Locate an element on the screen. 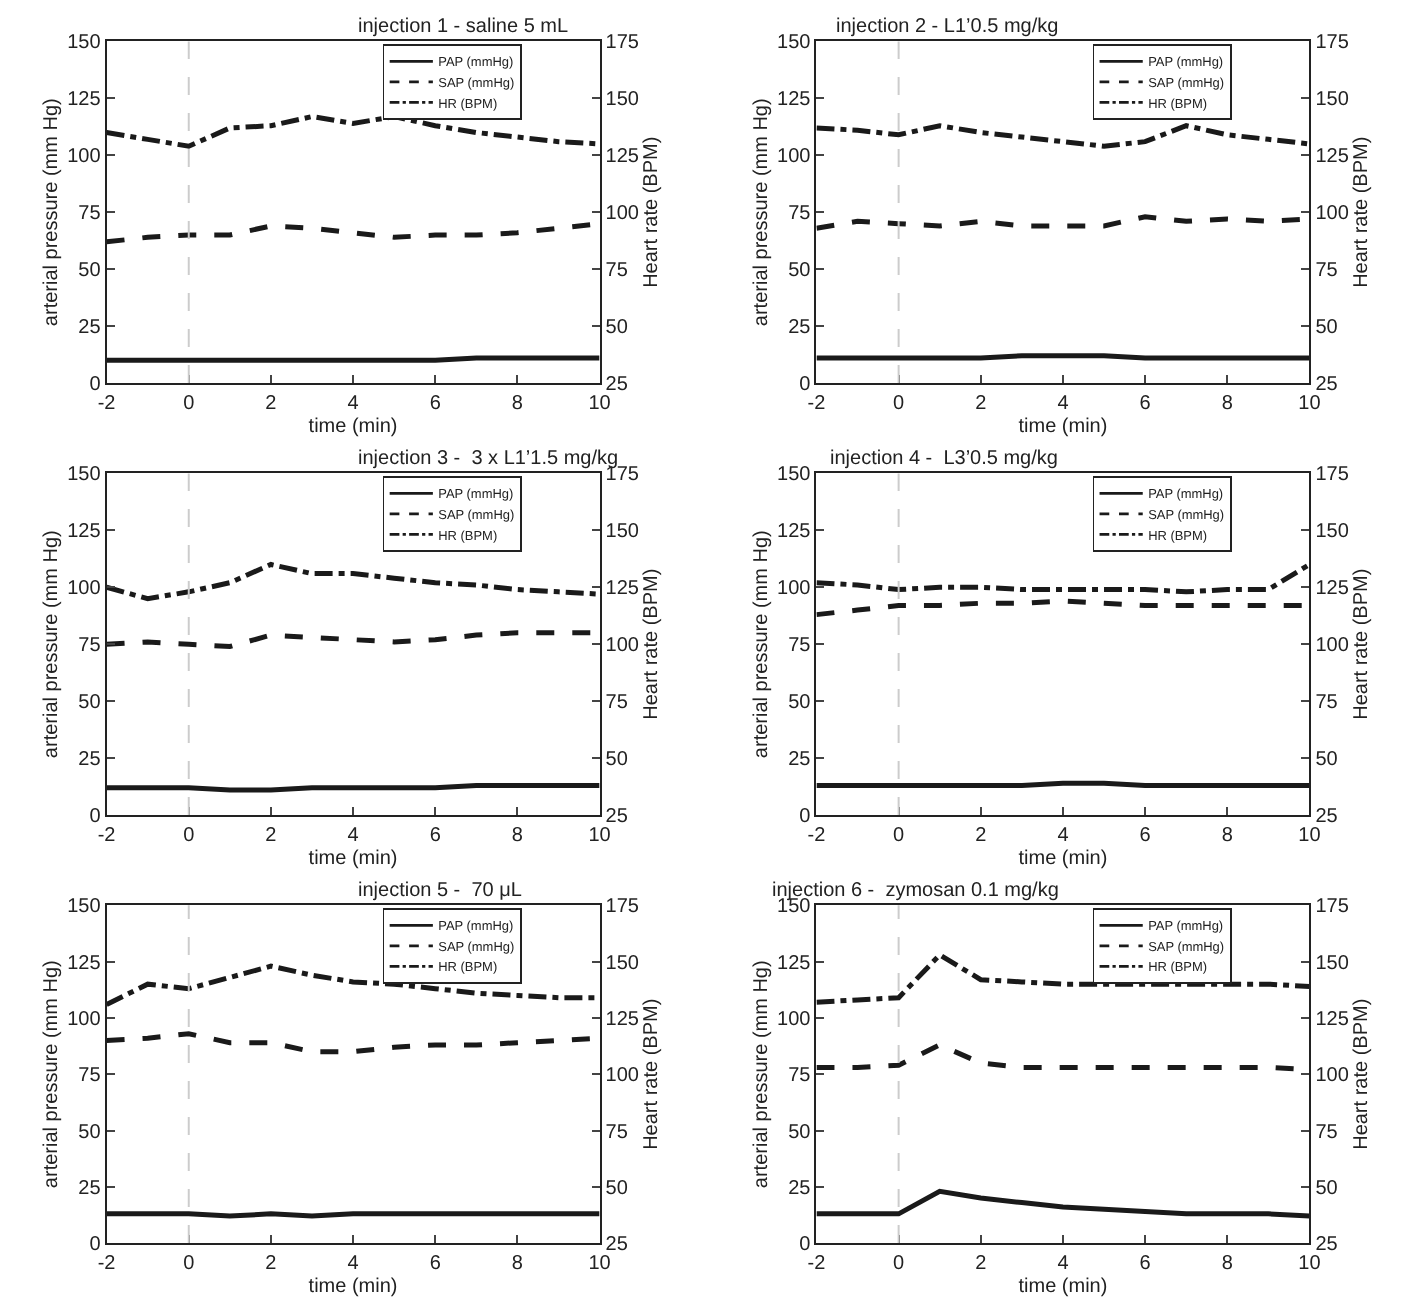 The width and height of the screenshot is (1422, 1316). chart-title: injection 6 - zymosan 0.1 mg/kg is located at coordinates (915, 891).